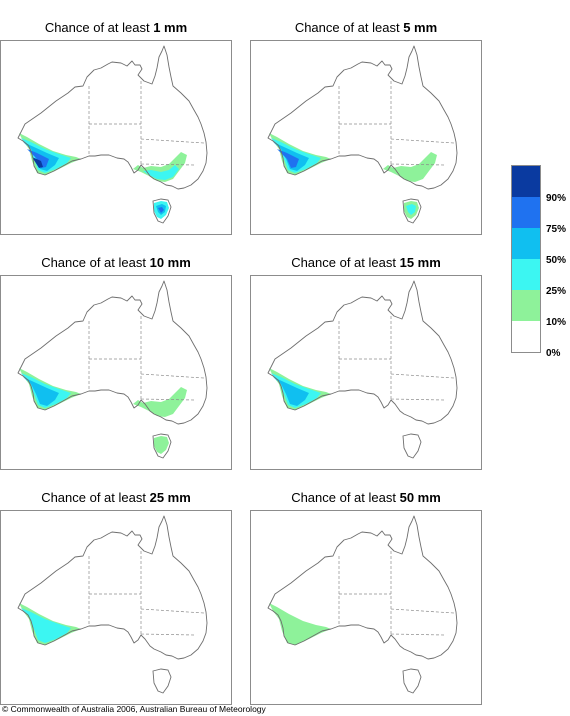 Image resolution: width=570 pixels, height=716 pixels. What do you see at coordinates (556, 322) in the screenshot?
I see `legend-label: 10%` at bounding box center [556, 322].